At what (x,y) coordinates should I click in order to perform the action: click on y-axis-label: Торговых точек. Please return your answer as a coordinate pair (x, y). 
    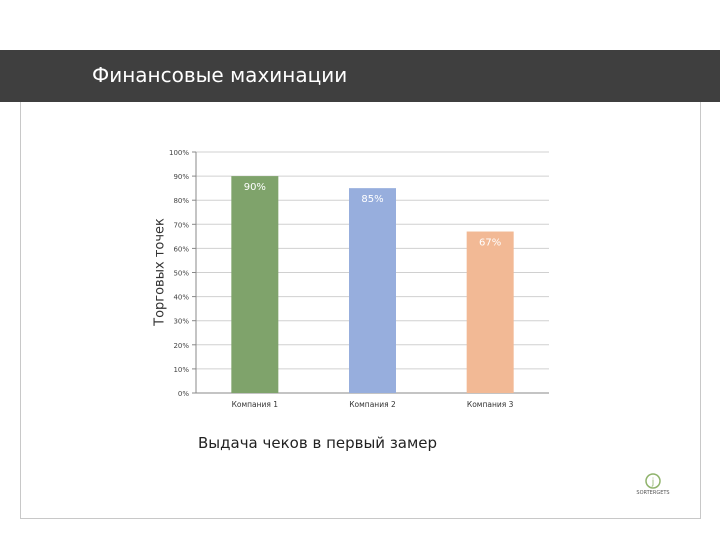
    Looking at the image, I should click on (160, 272).